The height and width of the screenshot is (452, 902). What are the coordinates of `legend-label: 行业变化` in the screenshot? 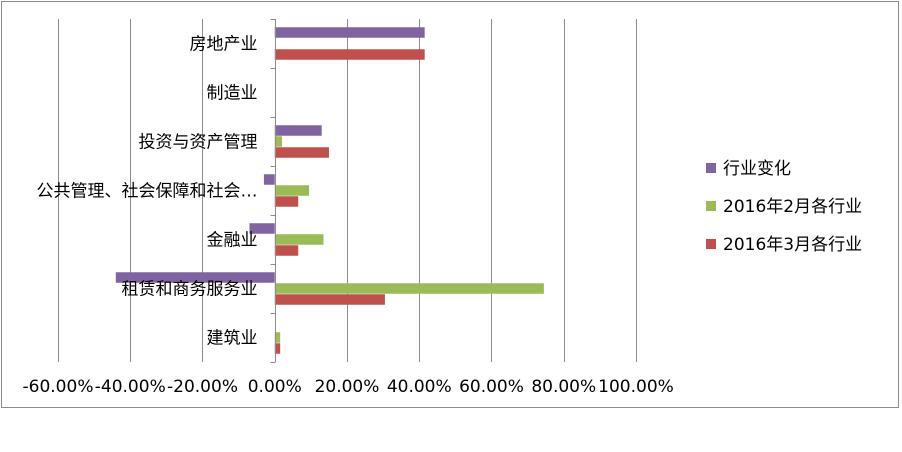 It's located at (757, 169).